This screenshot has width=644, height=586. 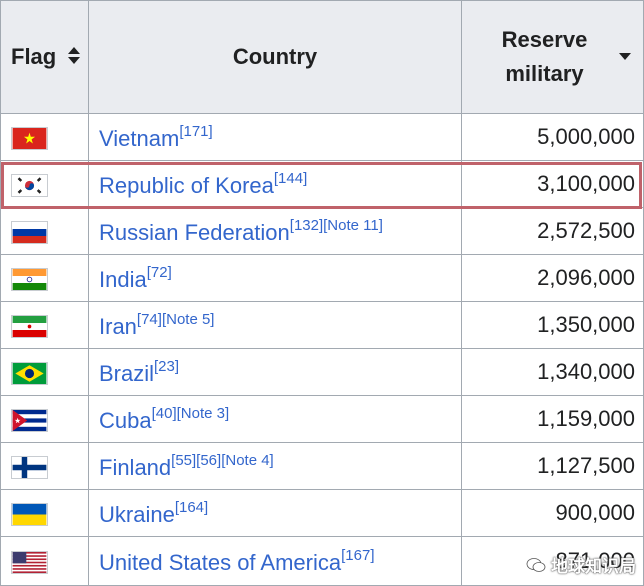 I want to click on table-row: Iran[74][Note 5] 1,350,000, so click(x=322, y=325).